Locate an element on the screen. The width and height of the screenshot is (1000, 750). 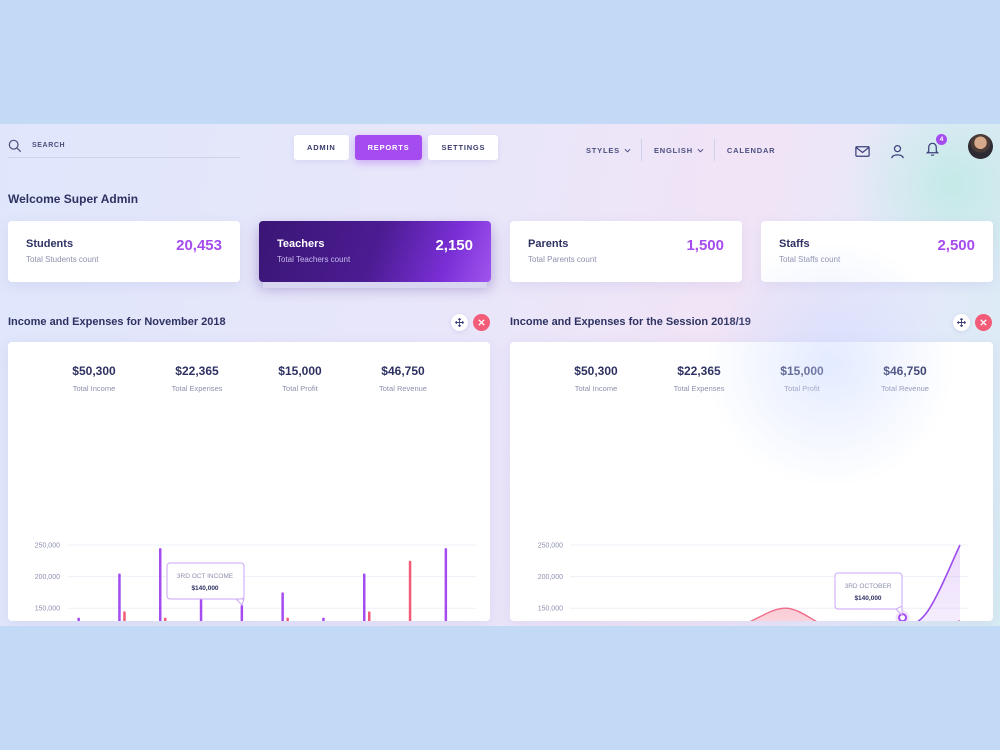
secondary-nav: STYLES ENGLISH CALENDAR is located at coordinates (685, 150).